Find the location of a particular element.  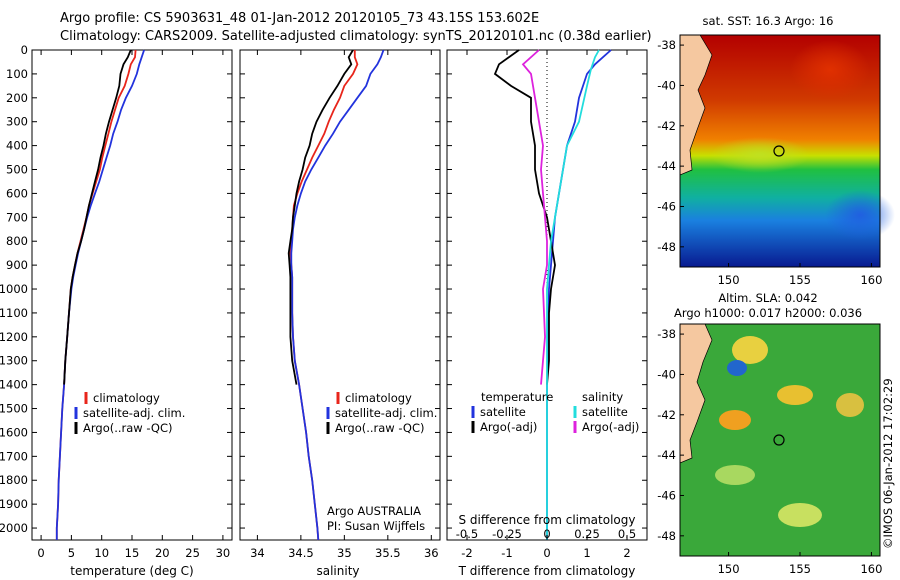

depth-tick-label: 100 is located at coordinates (17, 74).